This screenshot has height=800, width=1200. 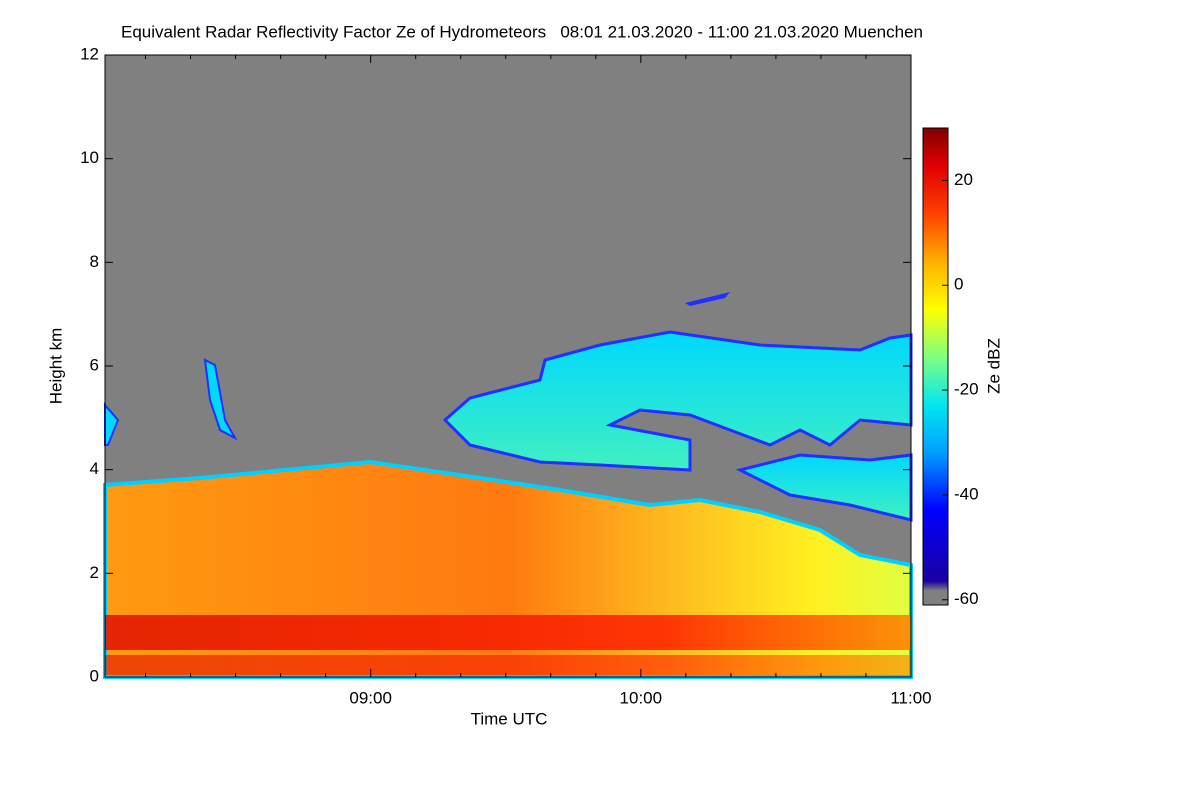 What do you see at coordinates (94, 261) in the screenshot?
I see `y-tick-label: 8` at bounding box center [94, 261].